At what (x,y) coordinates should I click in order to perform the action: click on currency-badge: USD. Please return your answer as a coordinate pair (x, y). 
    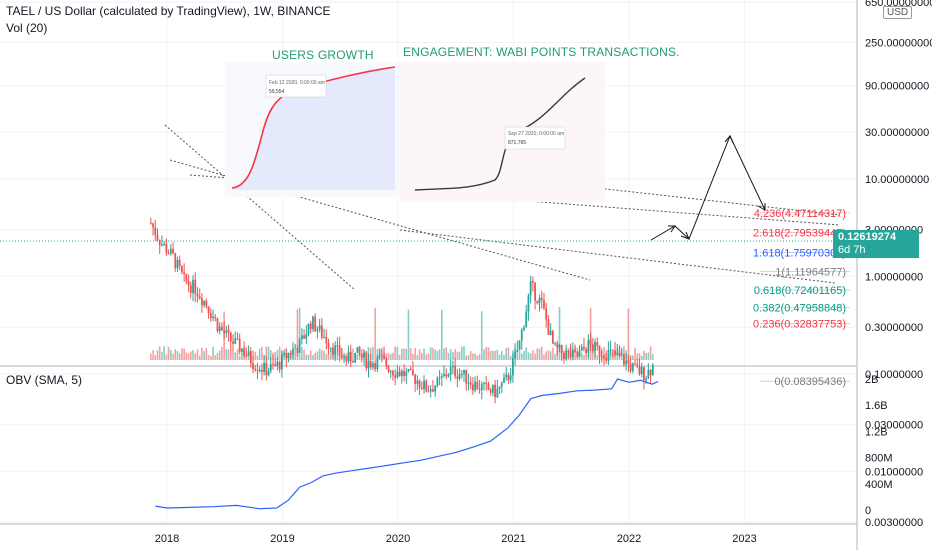
    Looking at the image, I should click on (898, 12).